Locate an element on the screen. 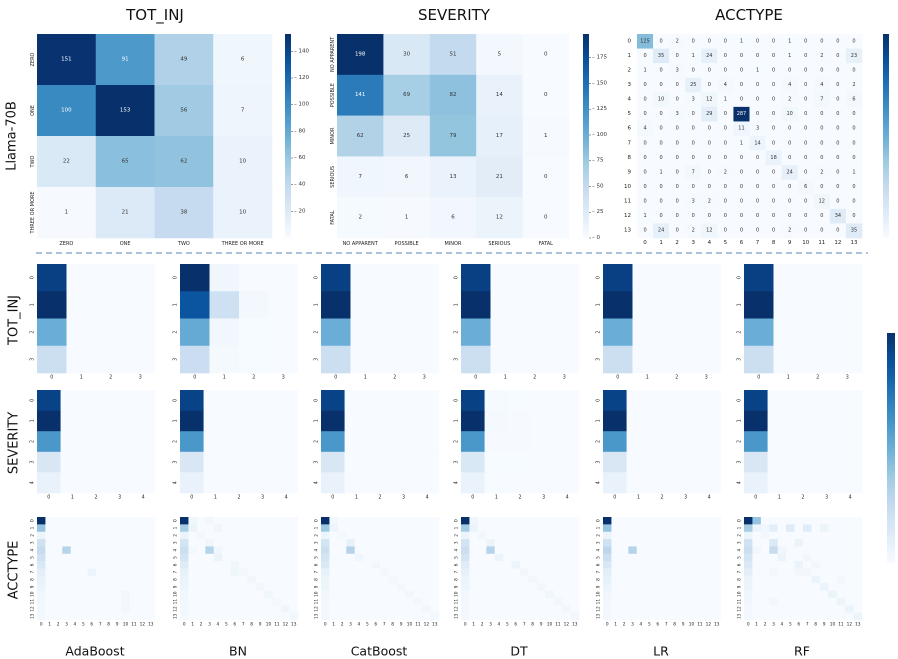 The height and width of the screenshot is (659, 898). x-tick-label: 1 is located at coordinates (81, 378).